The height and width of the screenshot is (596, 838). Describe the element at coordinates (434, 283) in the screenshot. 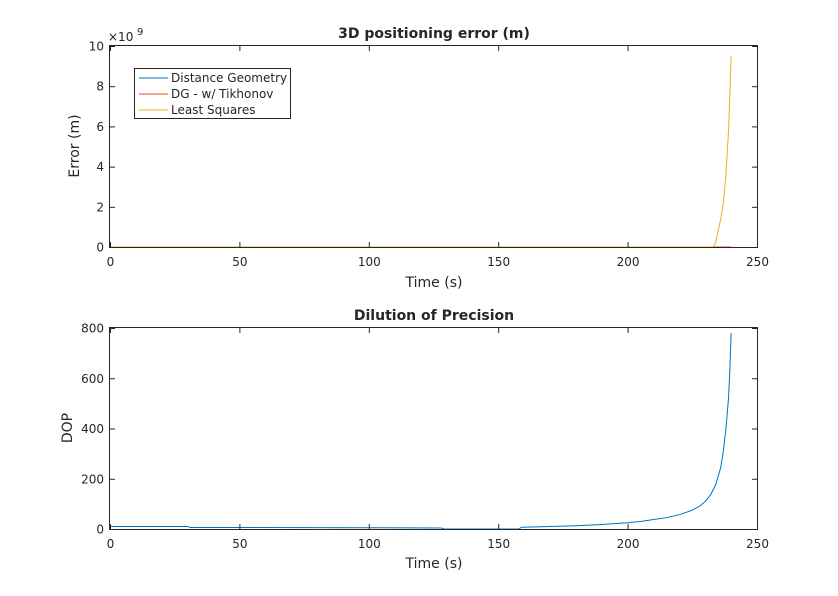

I see `error-x-axis-label: Time (s)` at that location.